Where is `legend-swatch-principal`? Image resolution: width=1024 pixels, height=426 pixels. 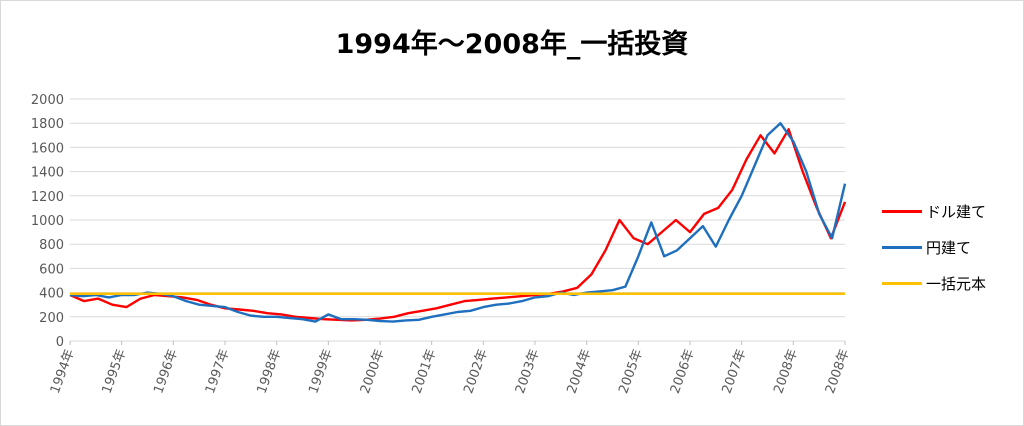 legend-swatch-principal is located at coordinates (902, 283).